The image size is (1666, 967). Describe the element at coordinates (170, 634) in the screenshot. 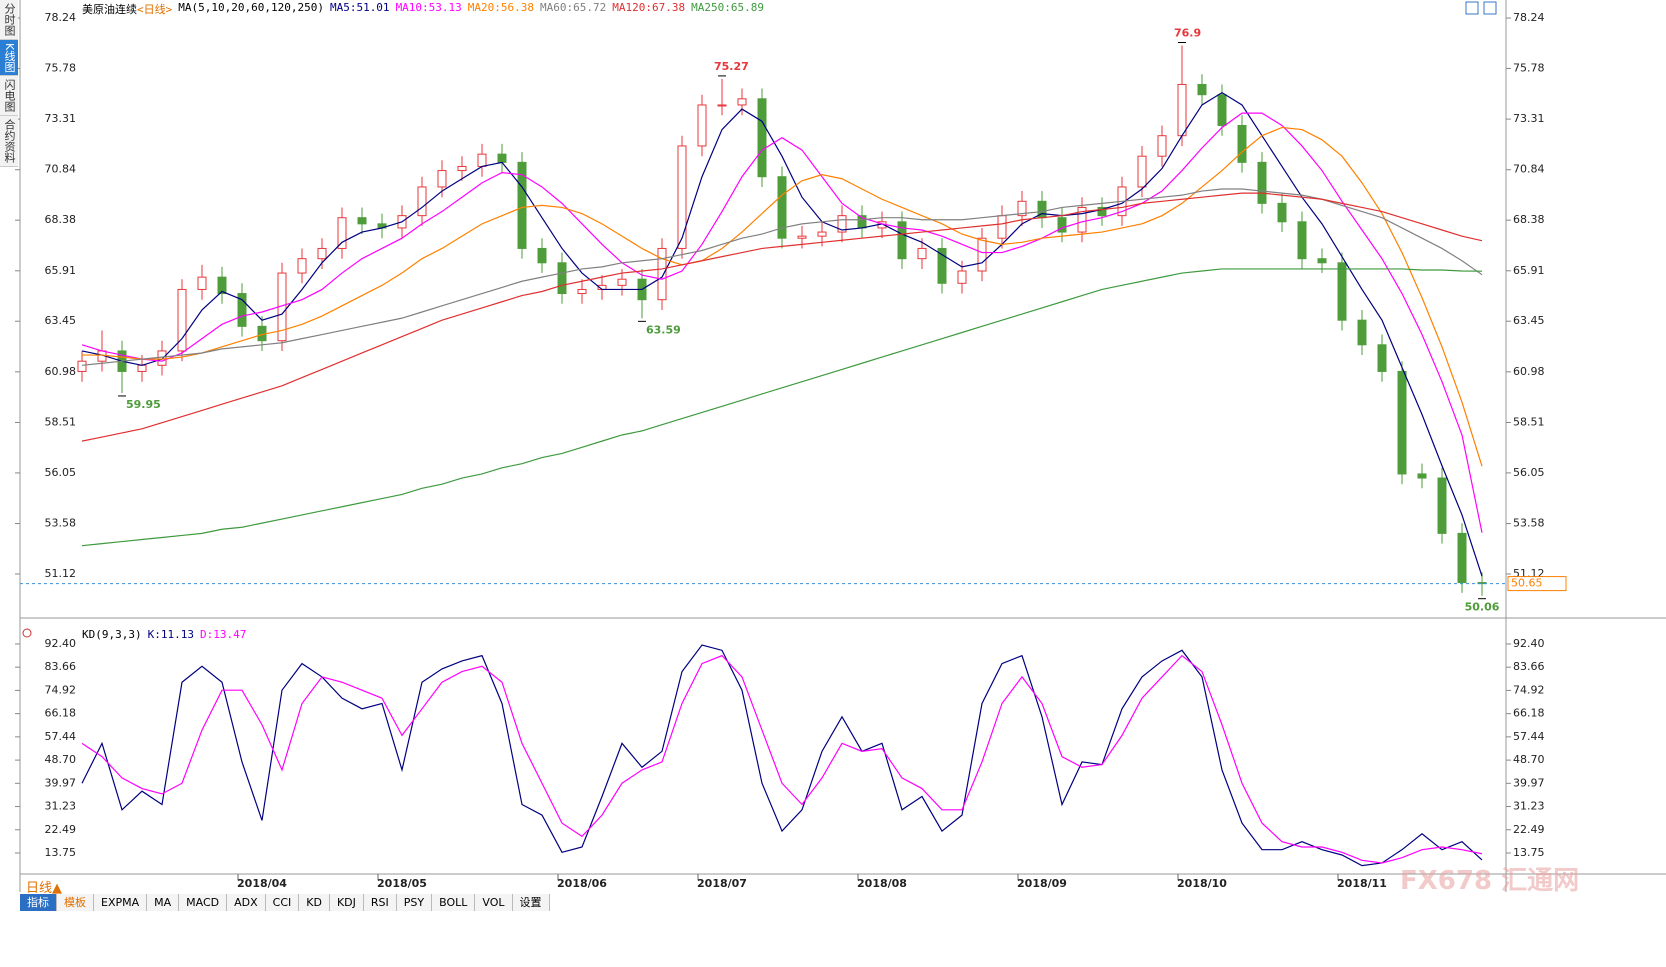

I see `legend-entry: K:11.13` at that location.